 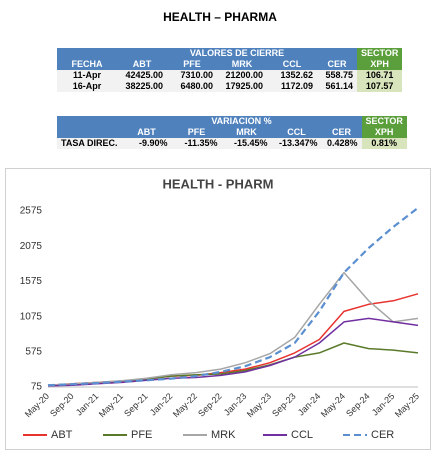 What do you see at coordinates (31, 211) in the screenshot?
I see `y-tick-label: 2575` at bounding box center [31, 211].